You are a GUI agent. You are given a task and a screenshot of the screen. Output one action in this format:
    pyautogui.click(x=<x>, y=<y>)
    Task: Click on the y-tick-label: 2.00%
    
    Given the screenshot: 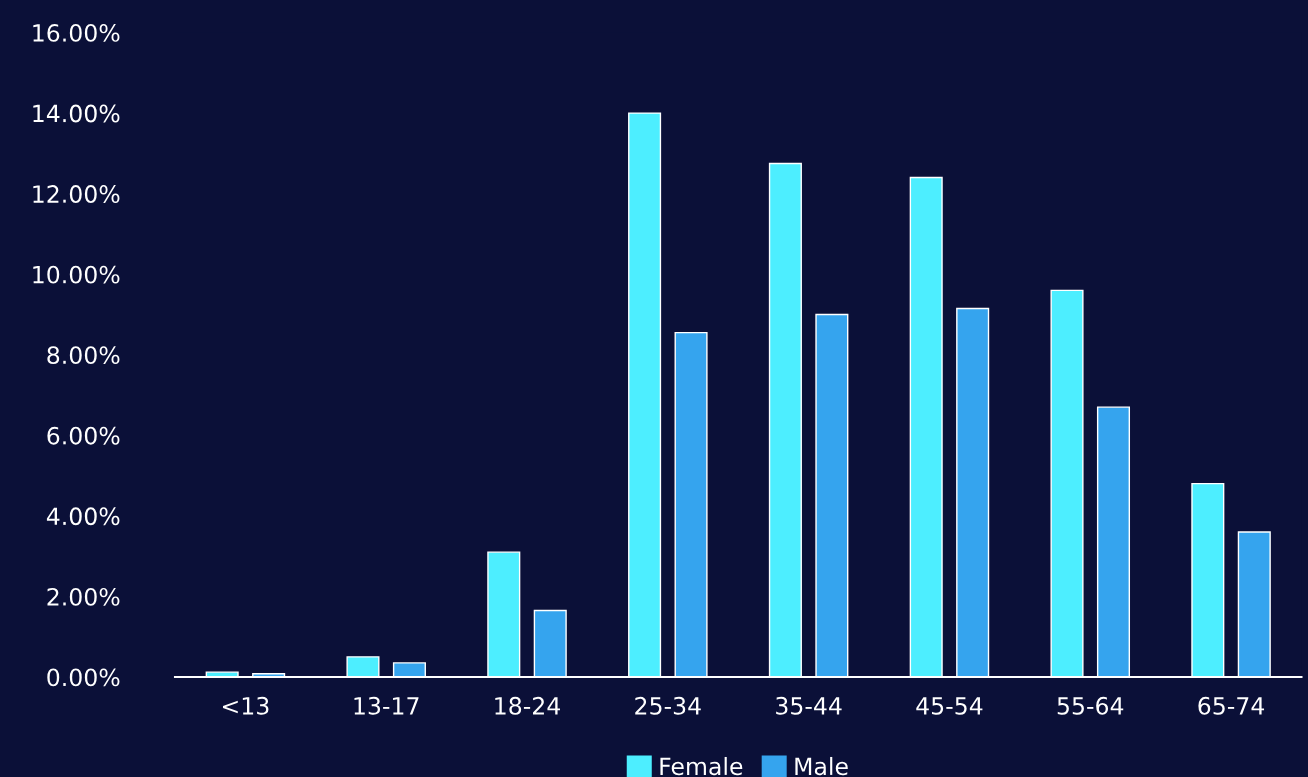 What is the action you would take?
    pyautogui.click(x=83, y=596)
    